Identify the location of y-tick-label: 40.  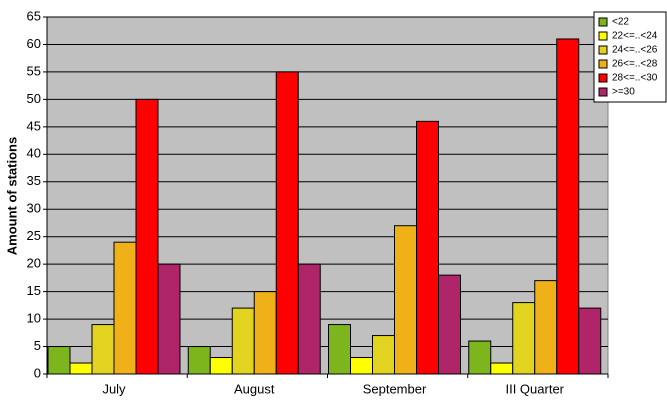
(34, 153).